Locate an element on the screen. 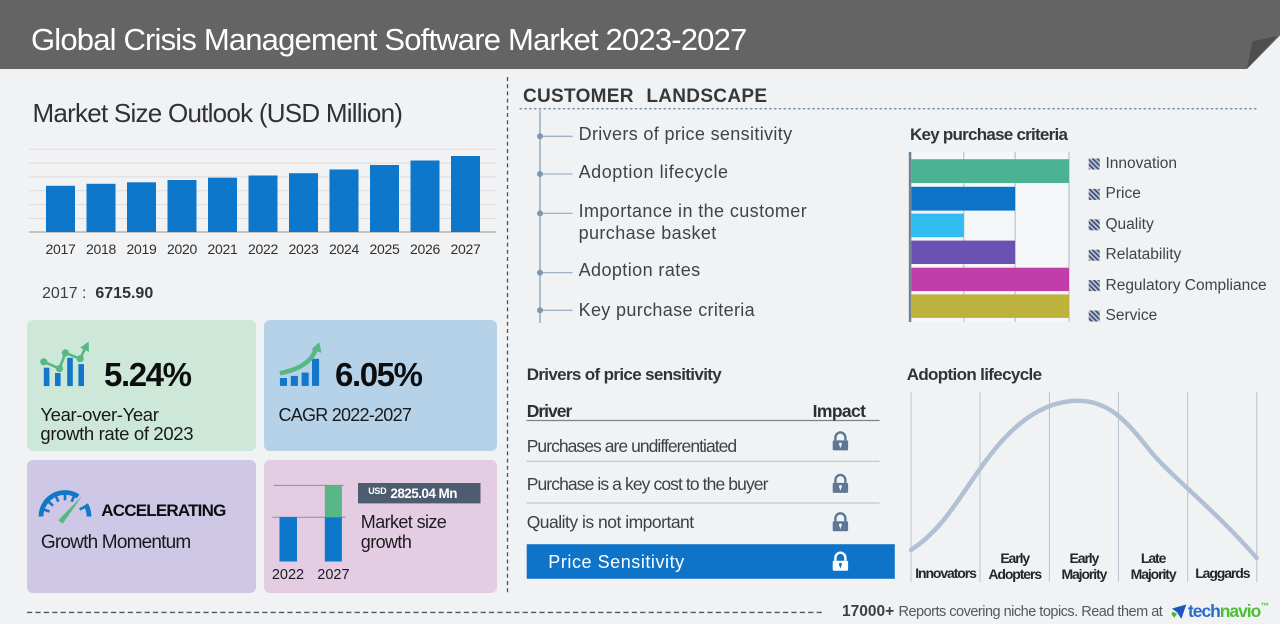 The image size is (1280, 624). svg-text: 2021 is located at coordinates (223, 249).